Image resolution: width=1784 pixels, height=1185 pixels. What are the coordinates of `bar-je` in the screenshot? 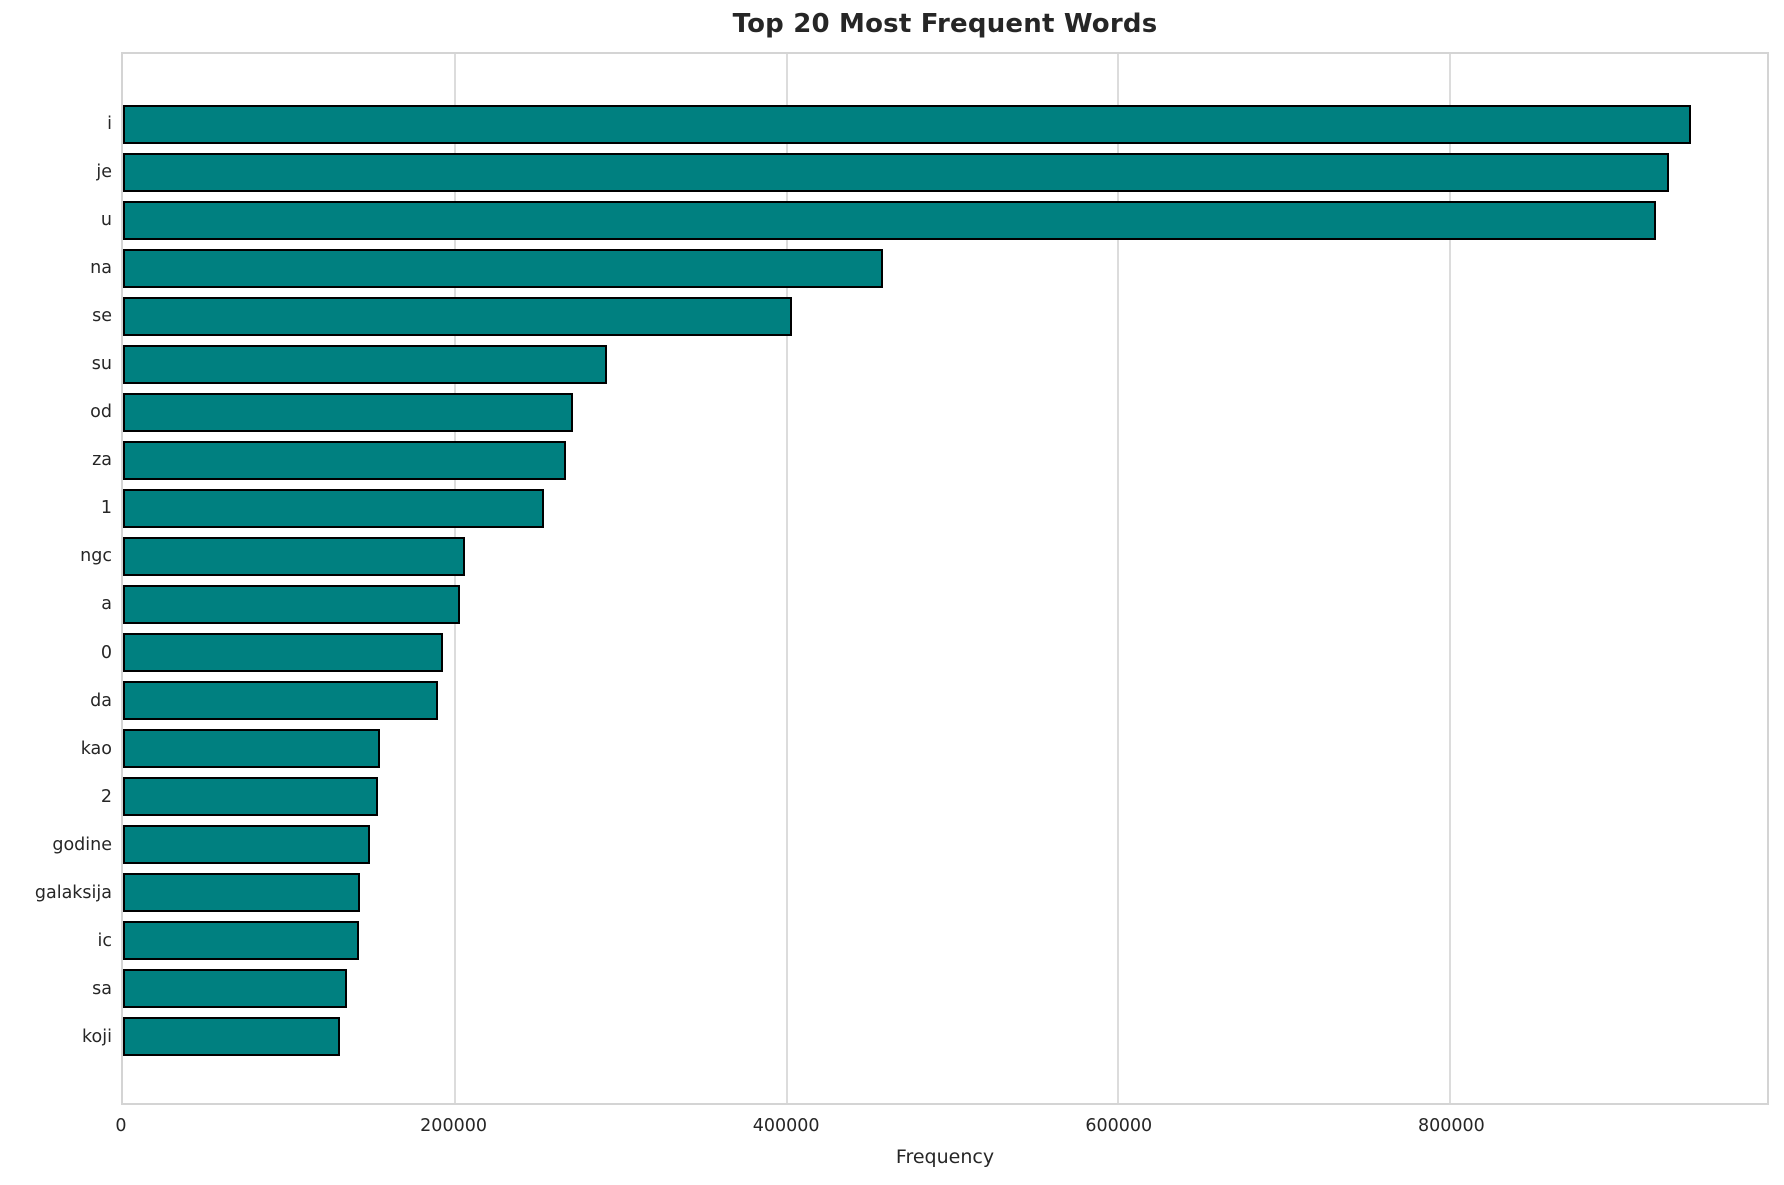 It's located at (896, 172).